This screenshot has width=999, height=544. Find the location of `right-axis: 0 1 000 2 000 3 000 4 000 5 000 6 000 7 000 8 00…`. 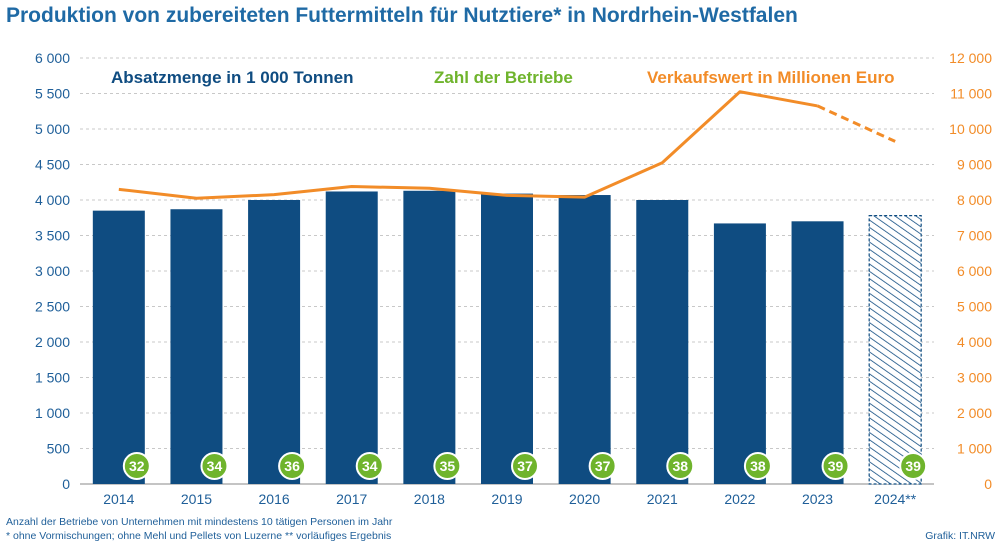

right-axis: 0 1 000 2 000 3 000 4 000 5 000 6 000 7 000 8 00… is located at coordinates (970, 271).